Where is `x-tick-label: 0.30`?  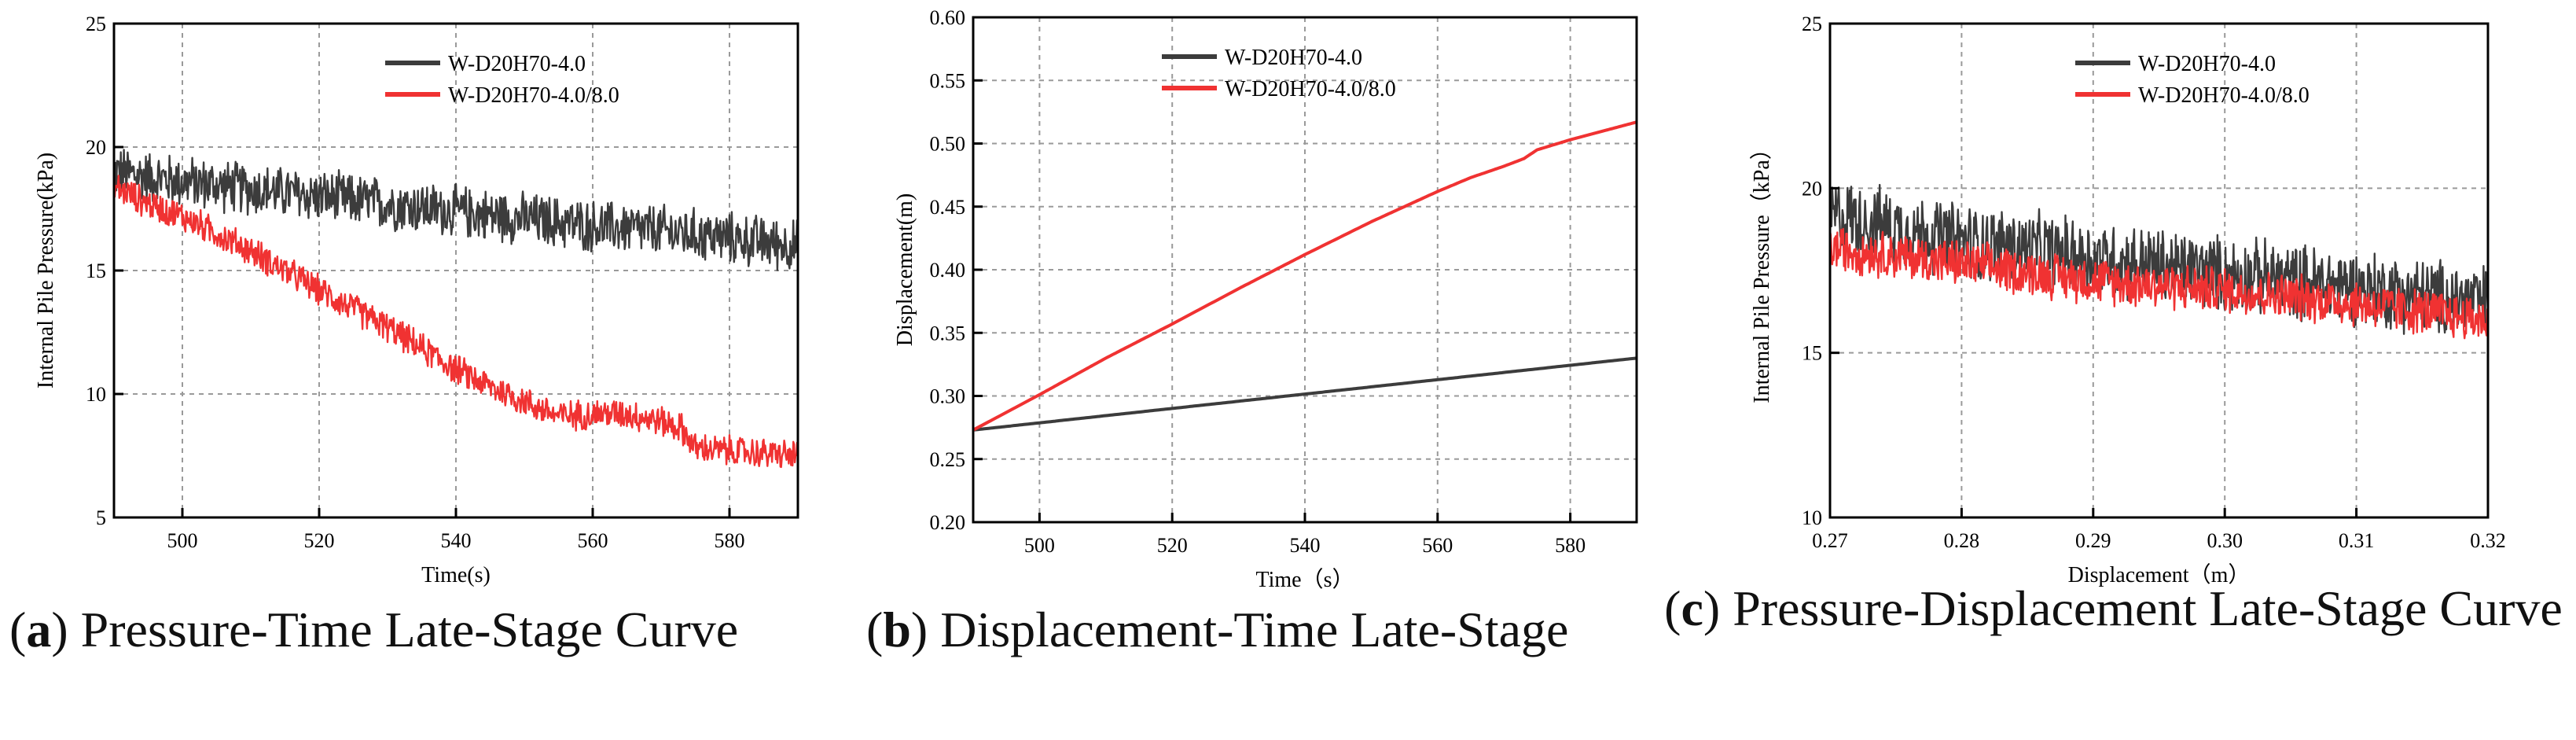 x-tick-label: 0.30 is located at coordinates (2225, 540).